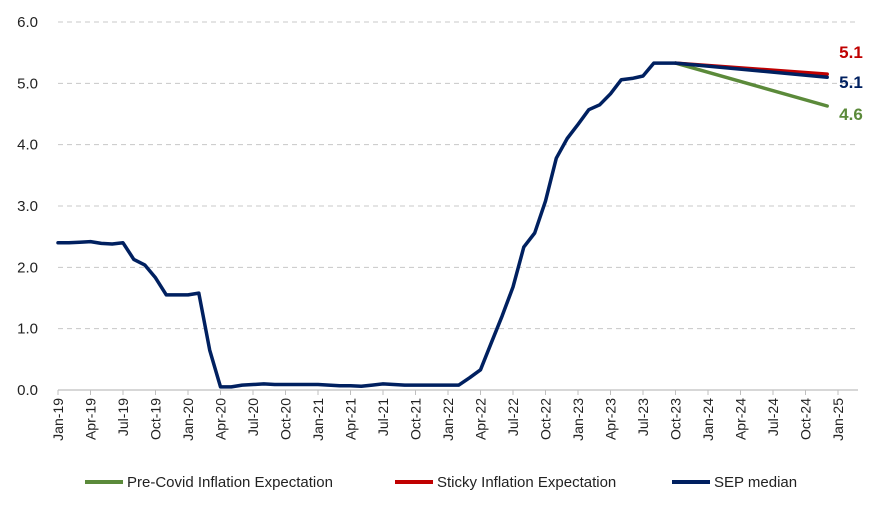  What do you see at coordinates (58, 419) in the screenshot?
I see `x-tick-label: Jan-19` at bounding box center [58, 419].